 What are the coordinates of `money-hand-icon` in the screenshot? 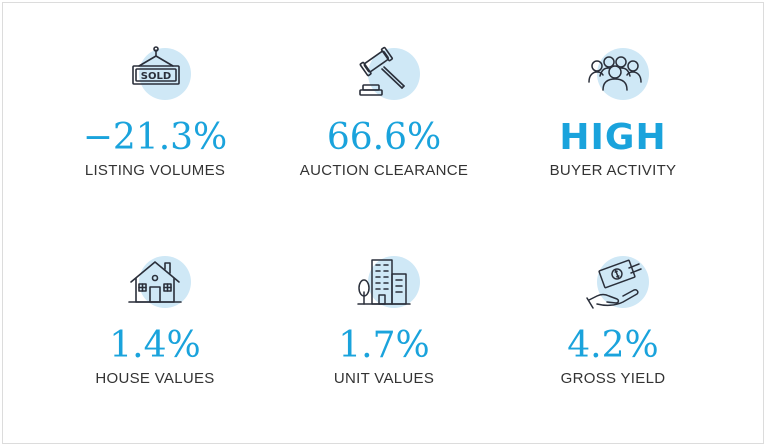 It's located at (614, 284).